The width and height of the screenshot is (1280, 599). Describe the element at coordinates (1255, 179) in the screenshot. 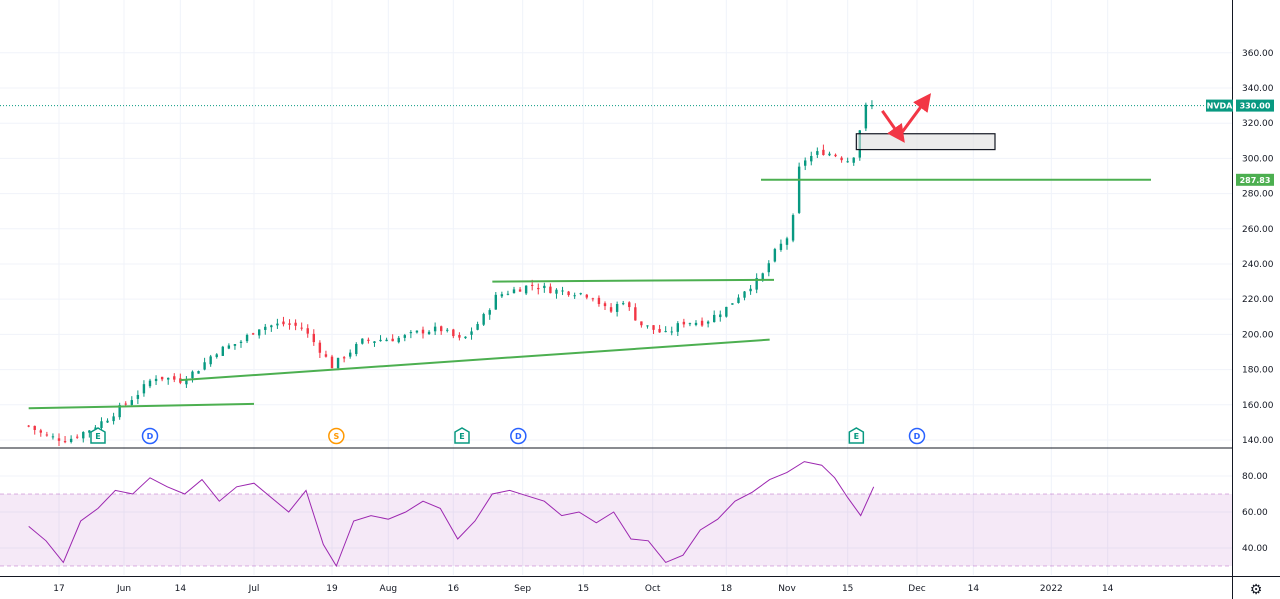

I see `level-badge-bg` at that location.